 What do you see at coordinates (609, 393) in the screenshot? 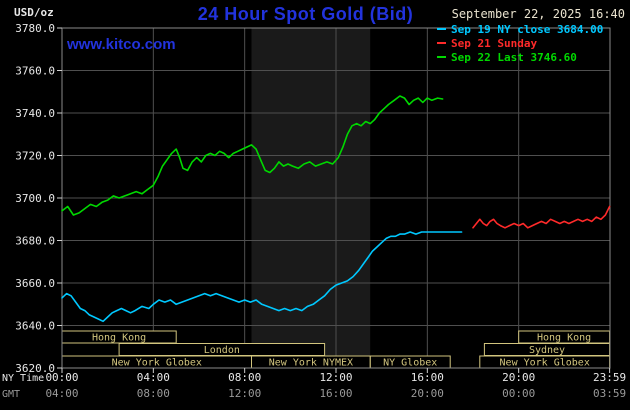
I see `x-tick-label-gmt: 03:59` at bounding box center [609, 393].